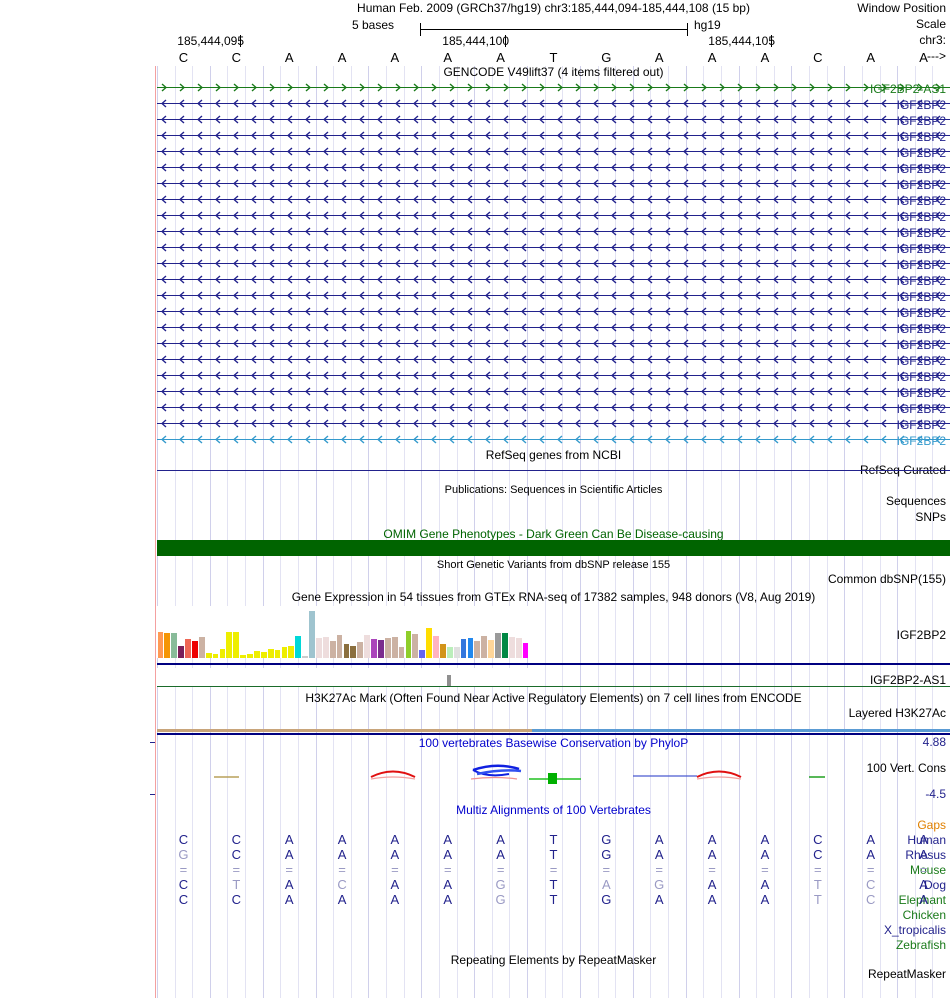  I want to click on phylop-conservation-plot, so click(553, 769).